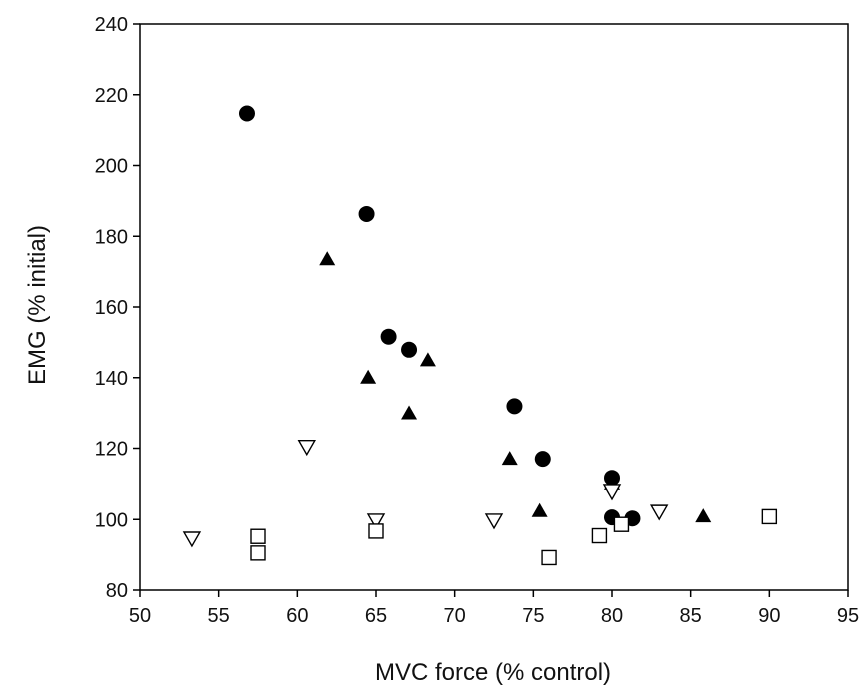 The image size is (868, 696). I want to click on x-tick-label: 75, so click(533, 616).